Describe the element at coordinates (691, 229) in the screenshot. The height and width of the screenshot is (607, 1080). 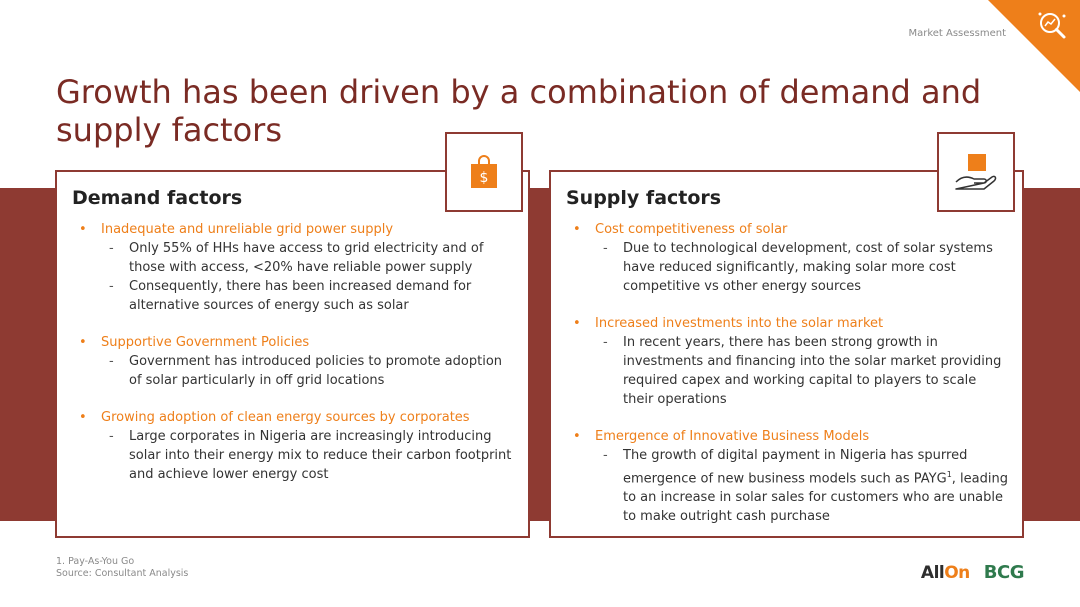
I see `bullet-label: Cost competitiveness of solar` at that location.